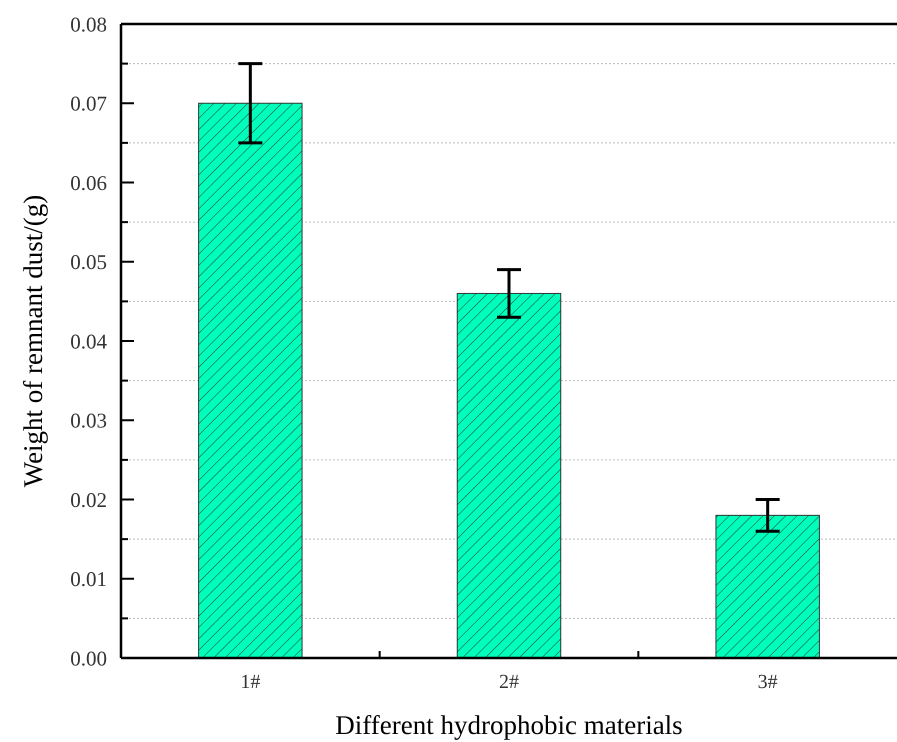 This screenshot has height=742, width=897. Describe the element at coordinates (88, 24) in the screenshot. I see `y-tick-label: 0.08` at that location.